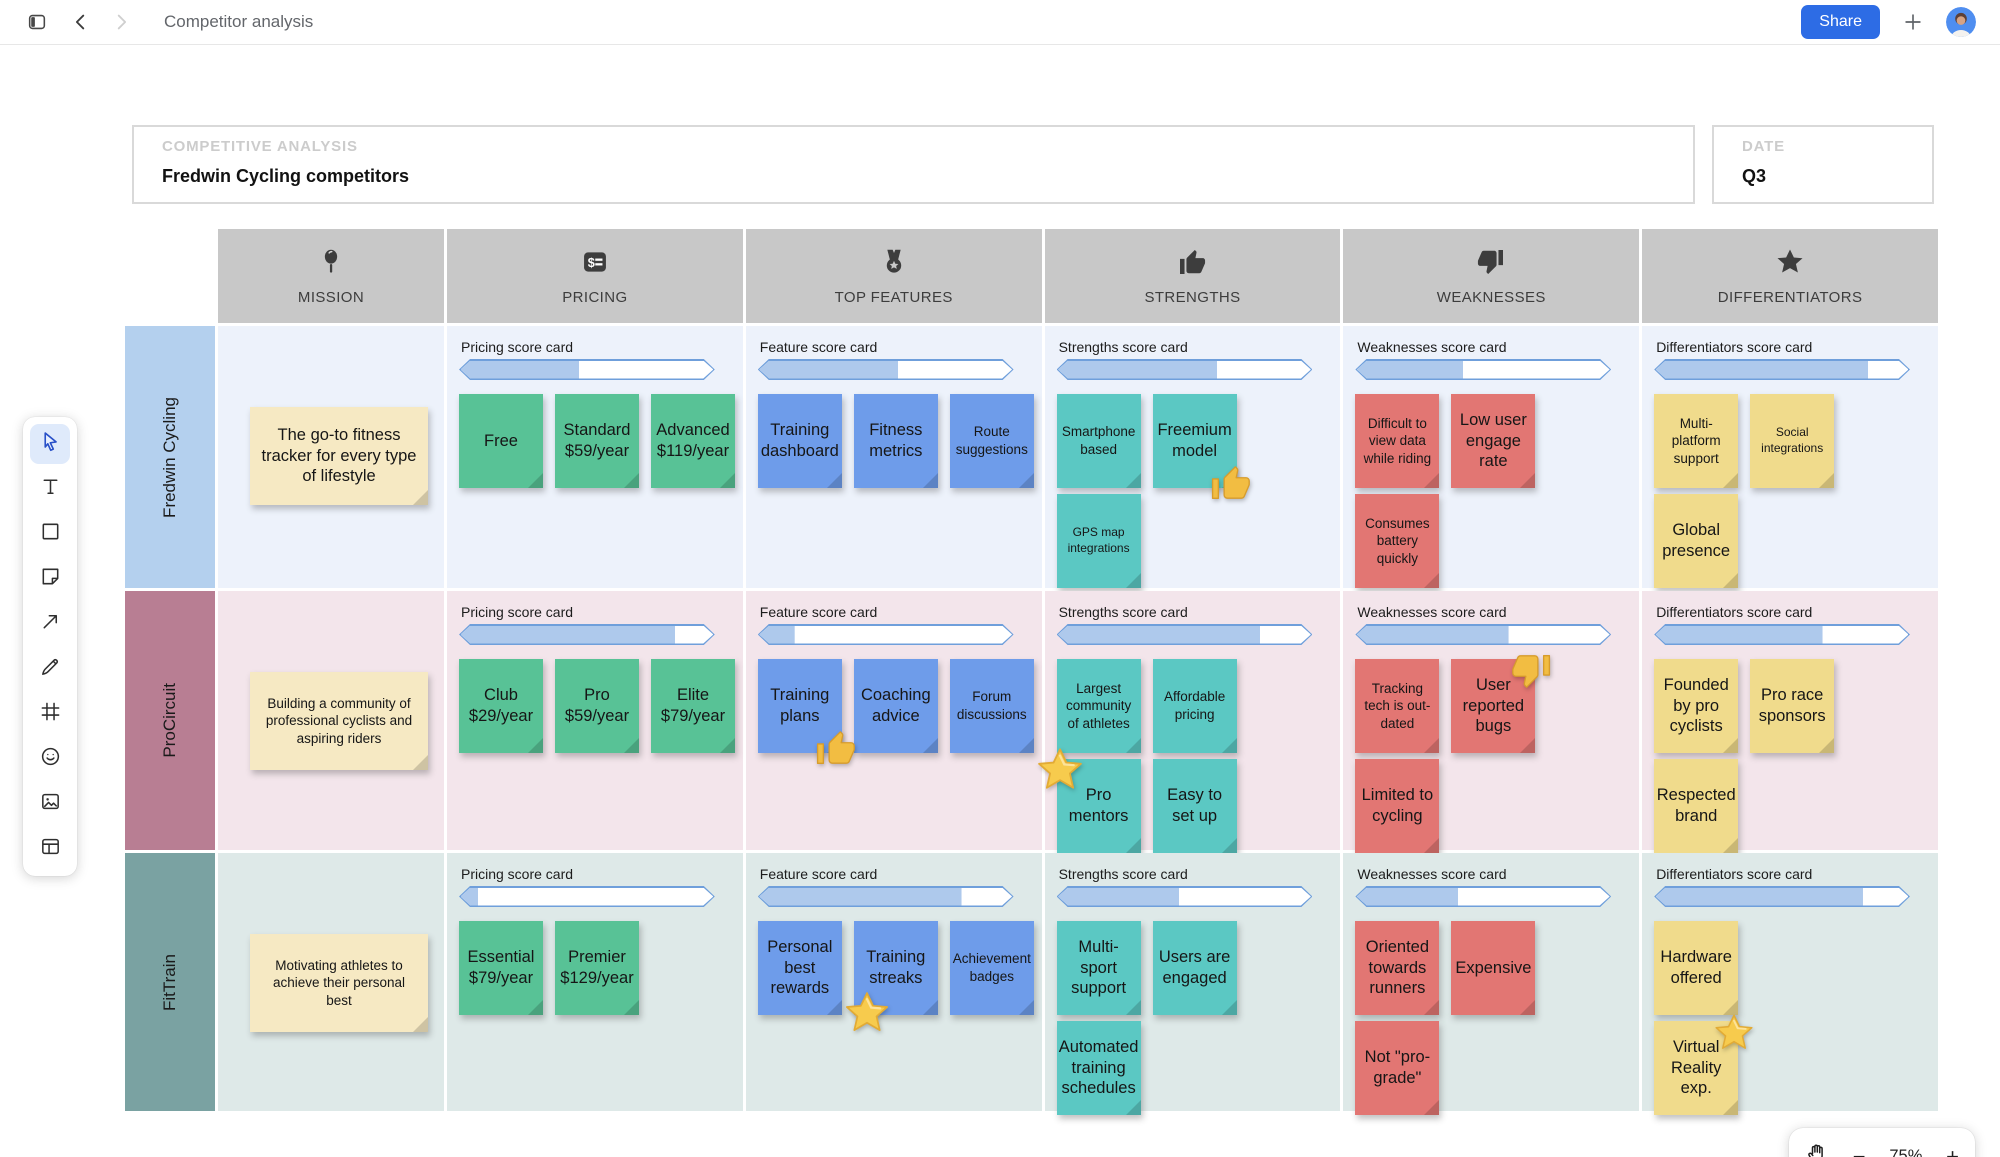  I want to click on document-title: Competitor analysis, so click(239, 21).